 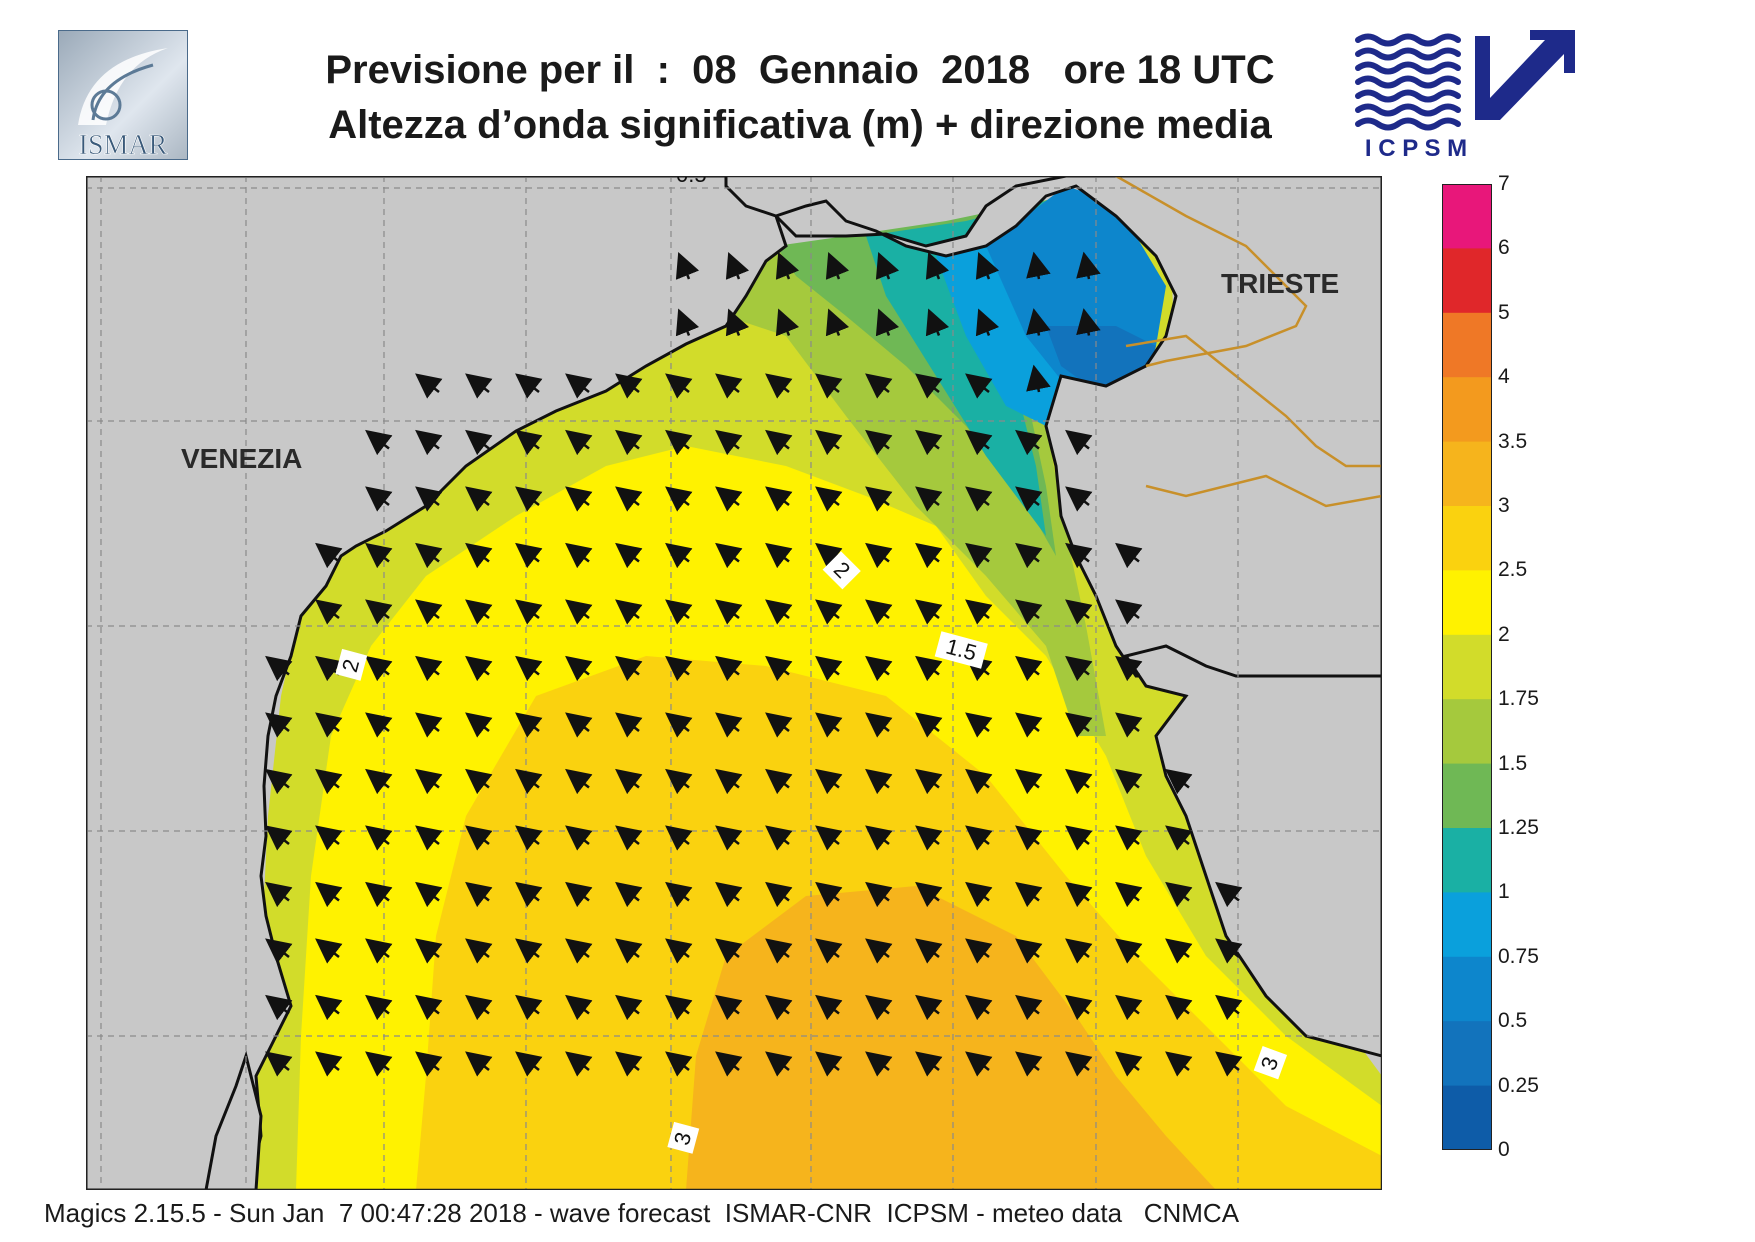 What do you see at coordinates (1248, 342) in the screenshot?
I see `country-border` at bounding box center [1248, 342].